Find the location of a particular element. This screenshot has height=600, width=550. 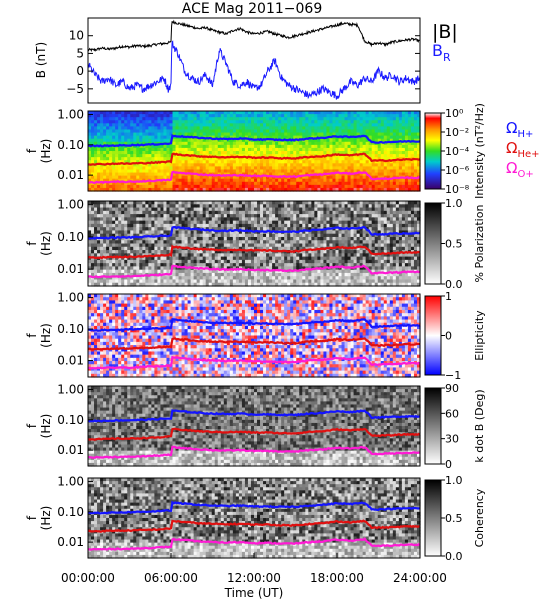

colorbar-label-intensity: Intensity (nT²/Hz) is located at coordinates (479, 151).